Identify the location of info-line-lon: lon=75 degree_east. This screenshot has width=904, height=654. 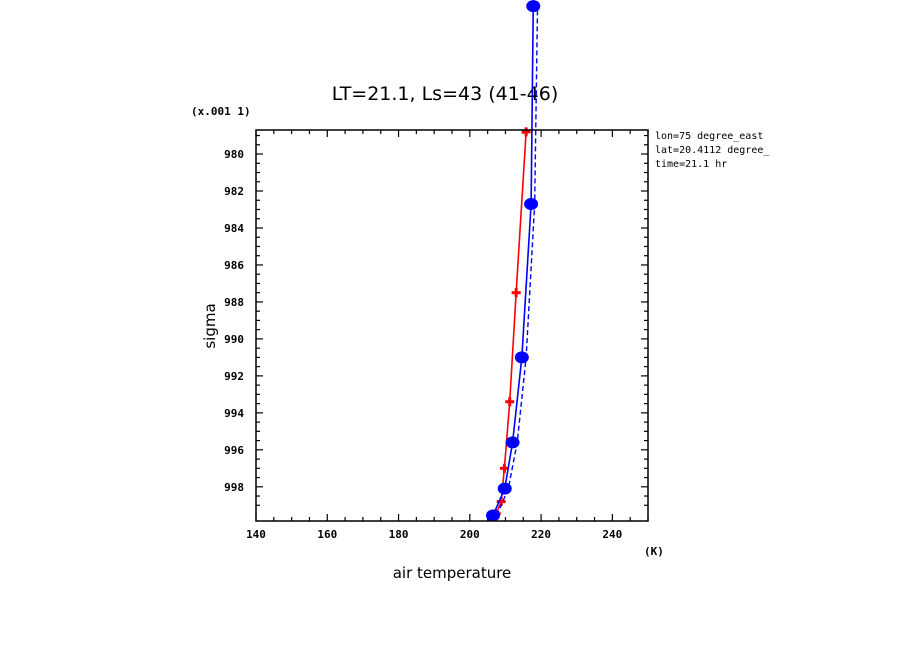
(709, 136).